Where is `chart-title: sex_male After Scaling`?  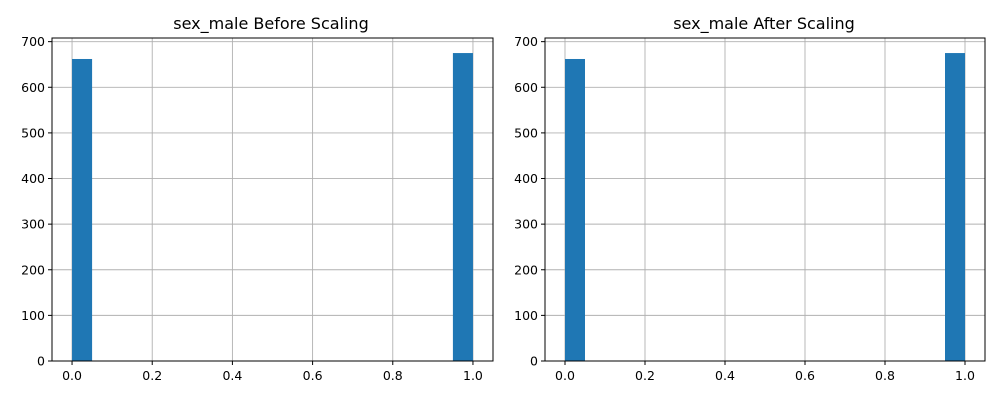
chart-title: sex_male After Scaling is located at coordinates (764, 24).